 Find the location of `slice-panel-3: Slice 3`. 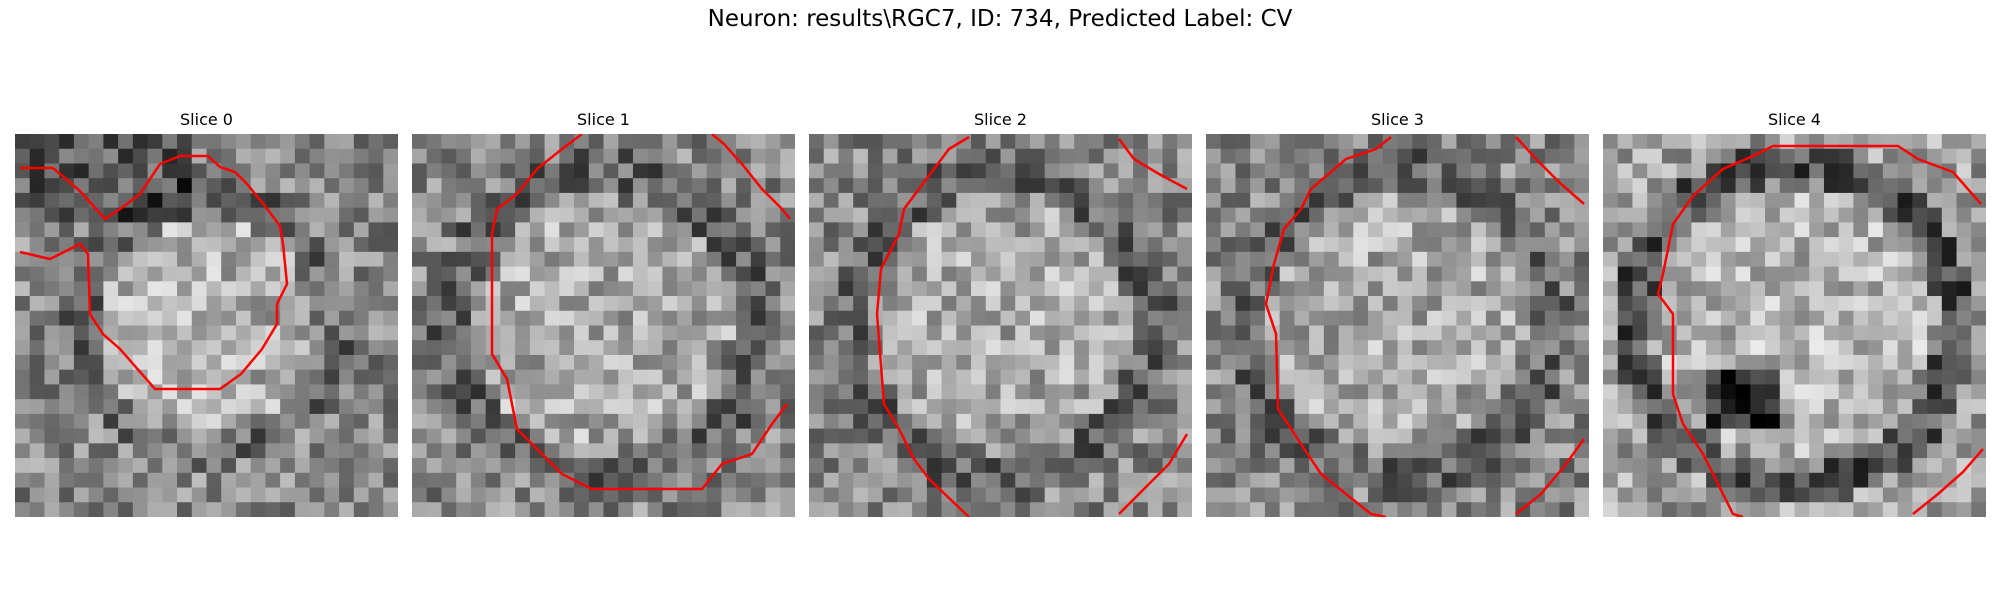

slice-panel-3: Slice 3 is located at coordinates (1397, 312).